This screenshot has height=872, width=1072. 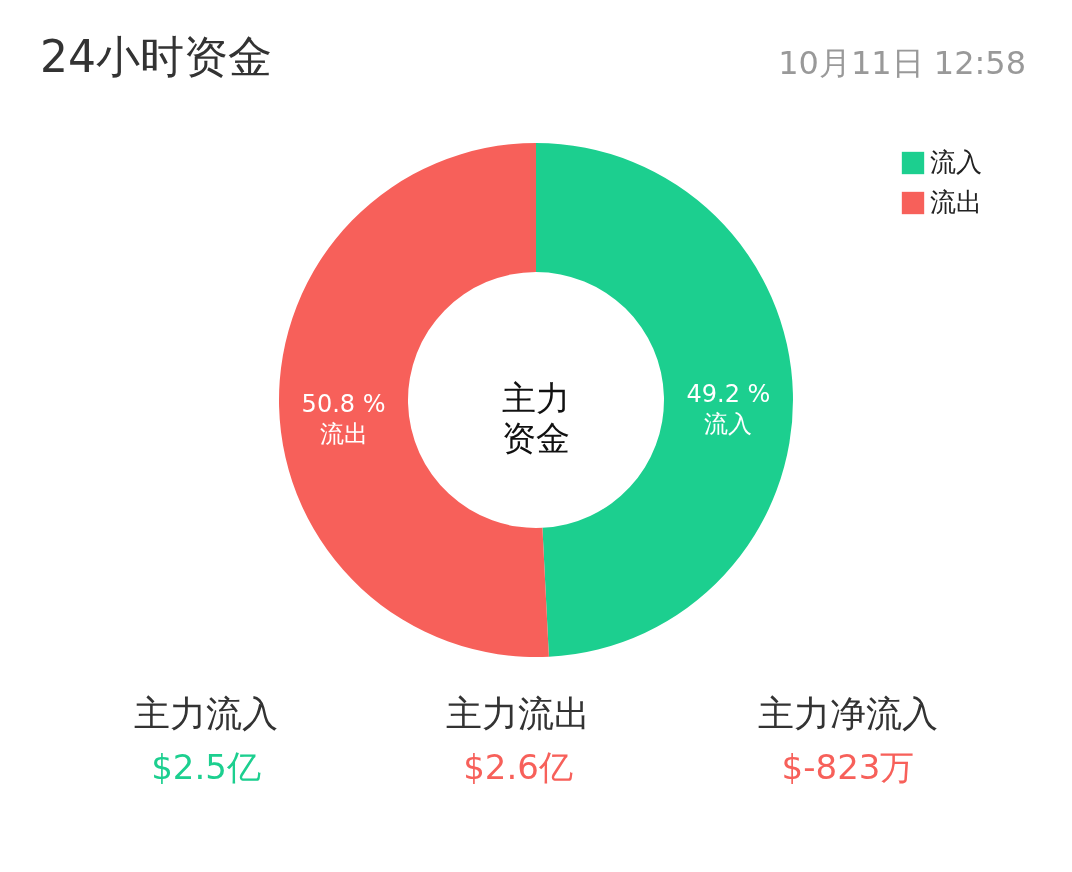 I want to click on text: 主力资金, so click(x=536, y=418).